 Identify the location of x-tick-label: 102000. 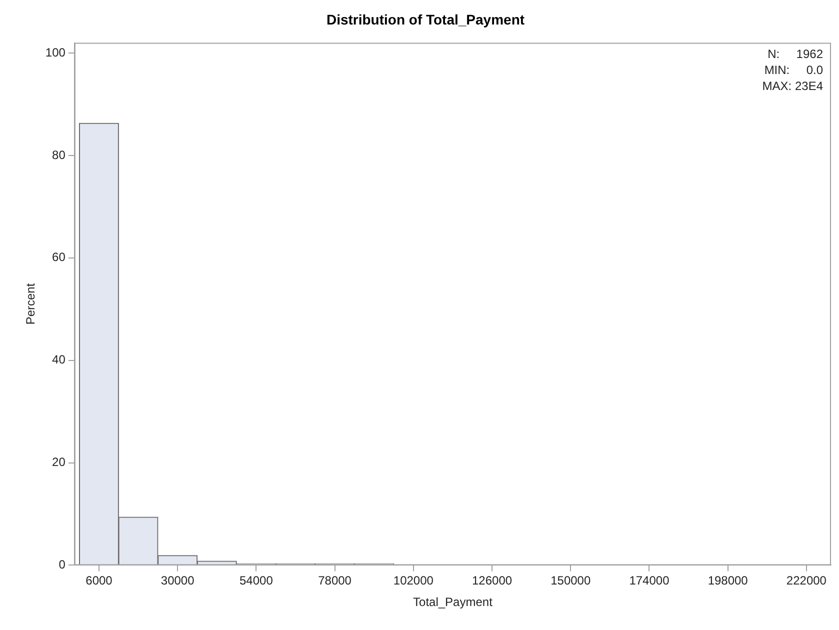
(413, 581).